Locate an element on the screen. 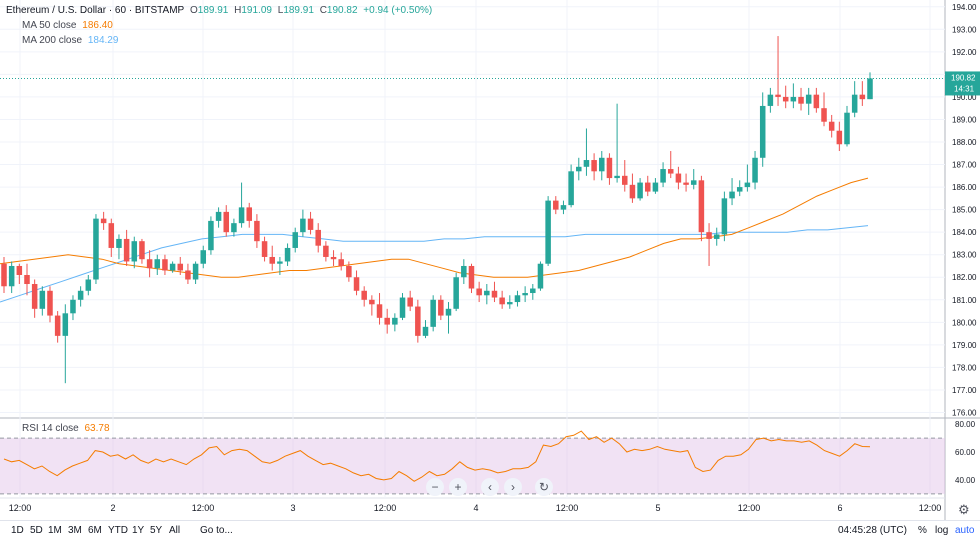 The image size is (980, 540). scroll-left-button: ‹ is located at coordinates (490, 487).